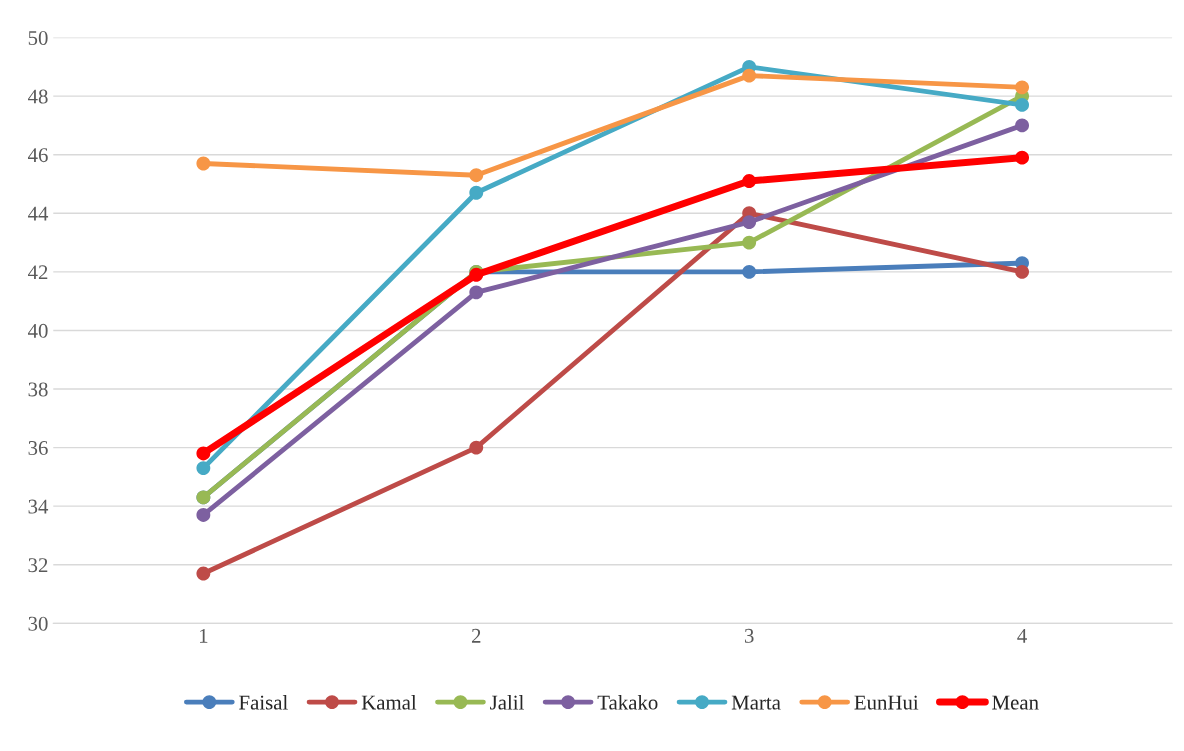  I want to click on x-tick-label: 1, so click(204, 635).